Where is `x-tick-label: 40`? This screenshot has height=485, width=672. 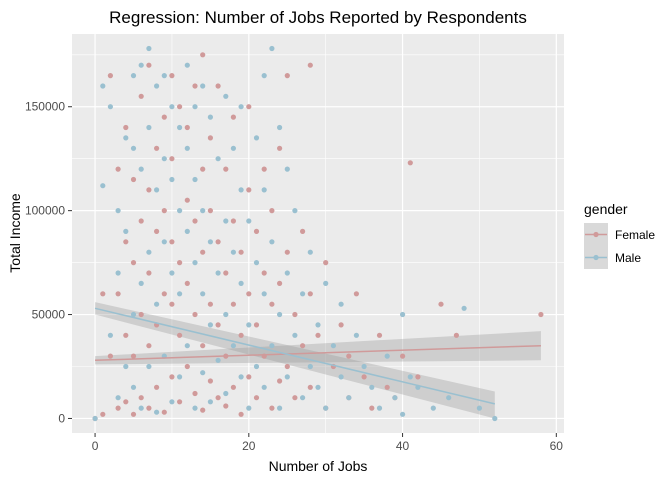
x-tick-label: 40 is located at coordinates (403, 446).